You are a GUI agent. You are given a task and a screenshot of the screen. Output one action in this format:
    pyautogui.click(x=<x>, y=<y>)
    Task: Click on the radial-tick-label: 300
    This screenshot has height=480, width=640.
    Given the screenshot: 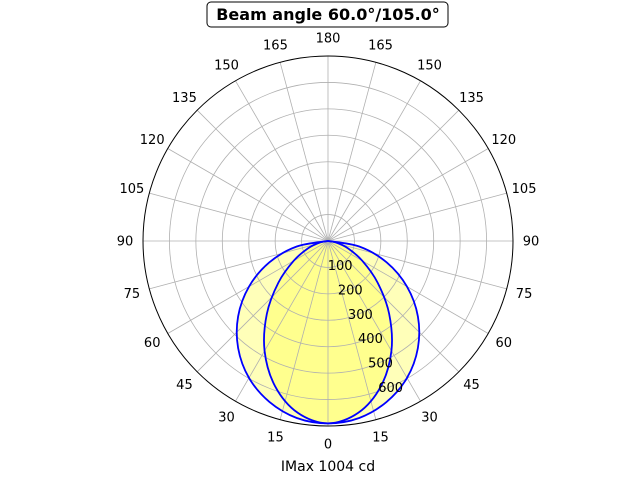 What is the action you would take?
    pyautogui.click(x=360, y=315)
    